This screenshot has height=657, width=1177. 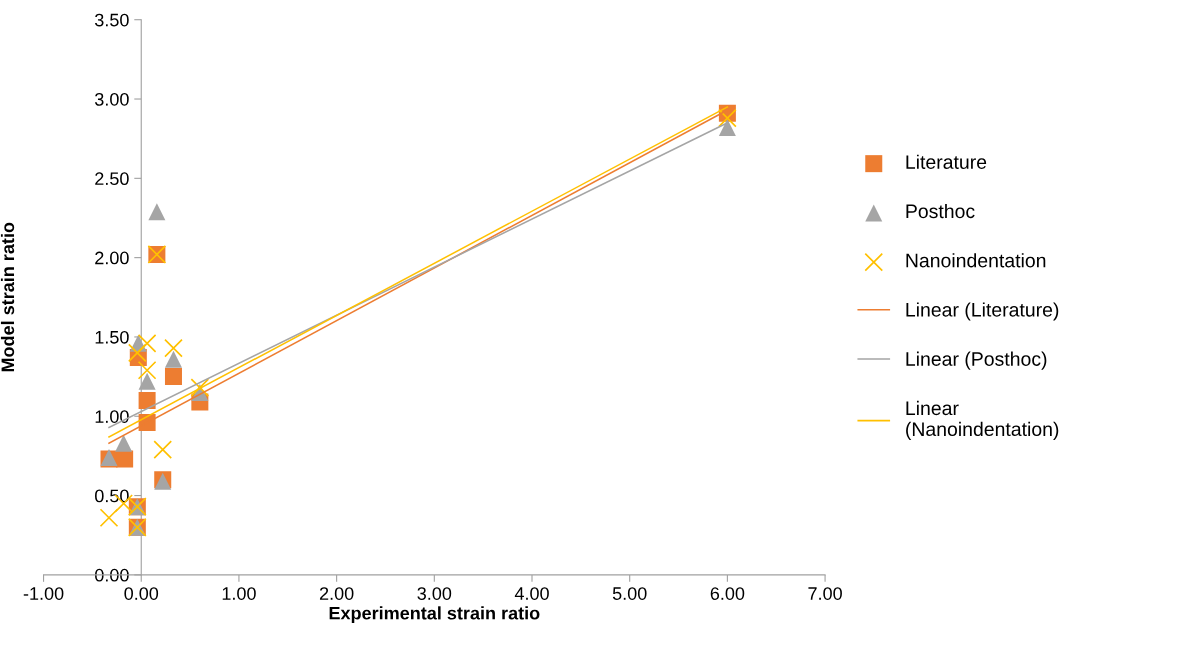 What do you see at coordinates (982, 420) in the screenshot?
I see `legend-label: Linear (Nanoindentation)` at bounding box center [982, 420].